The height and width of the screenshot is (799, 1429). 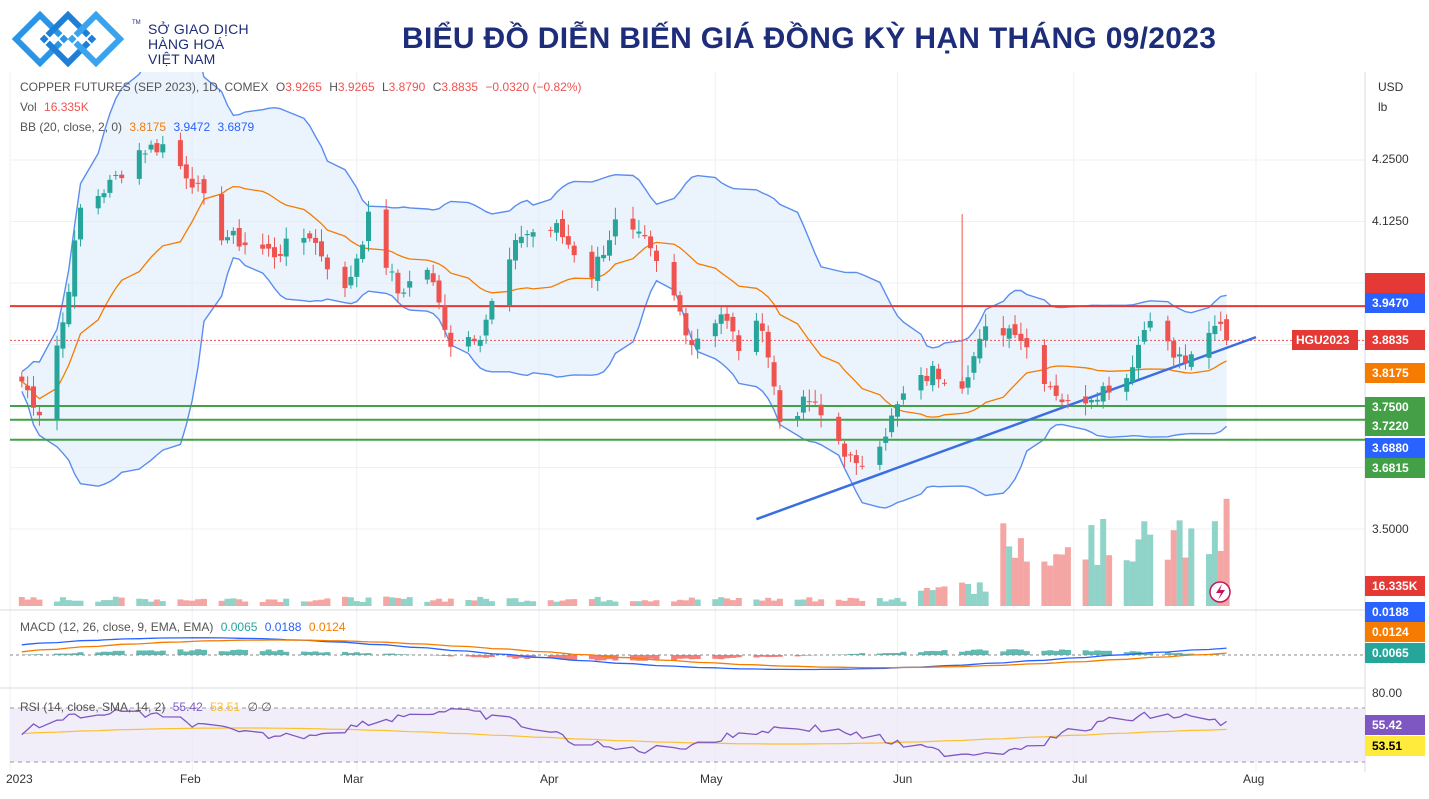 I want to click on price-tag-label: 3.6880, so click(x=1390, y=448).